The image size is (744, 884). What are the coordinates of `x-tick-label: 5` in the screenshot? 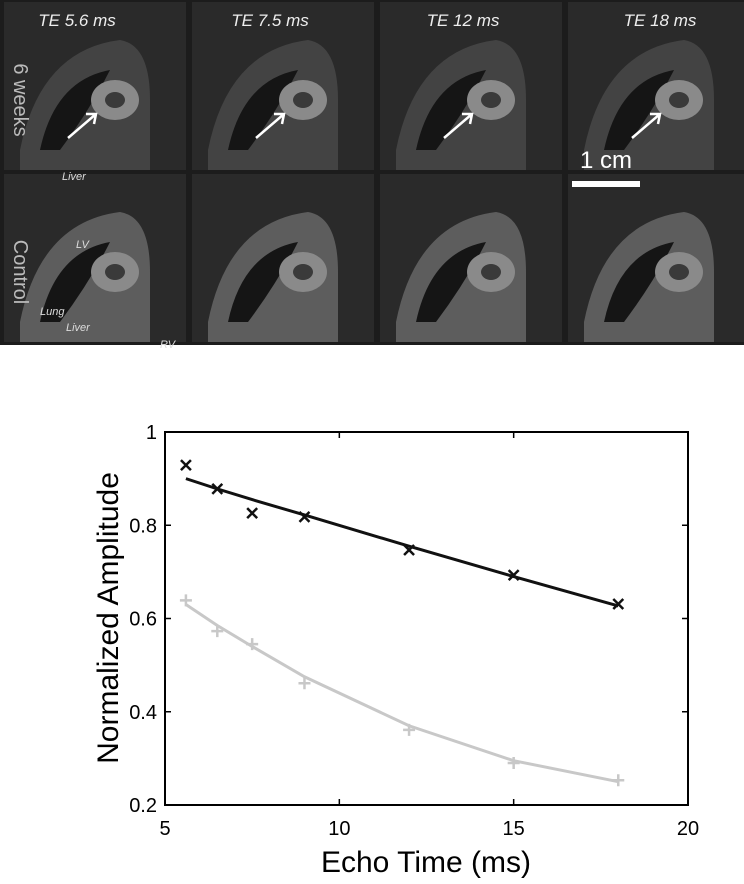 It's located at (164, 829).